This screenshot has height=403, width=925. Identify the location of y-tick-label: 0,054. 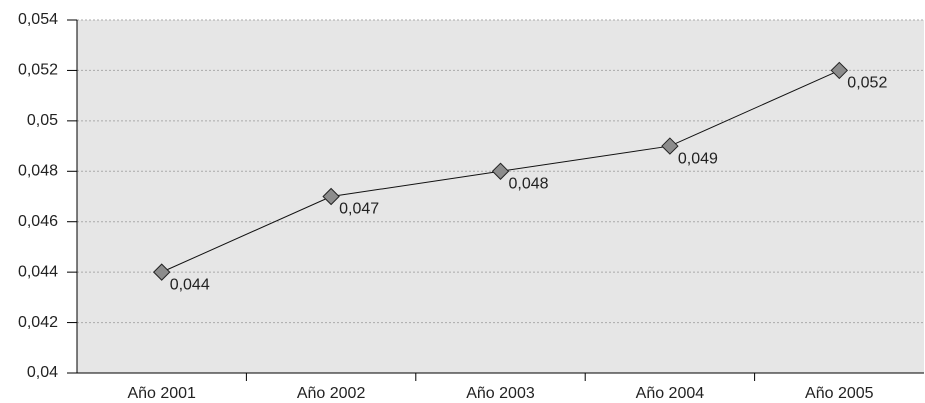
(38, 19).